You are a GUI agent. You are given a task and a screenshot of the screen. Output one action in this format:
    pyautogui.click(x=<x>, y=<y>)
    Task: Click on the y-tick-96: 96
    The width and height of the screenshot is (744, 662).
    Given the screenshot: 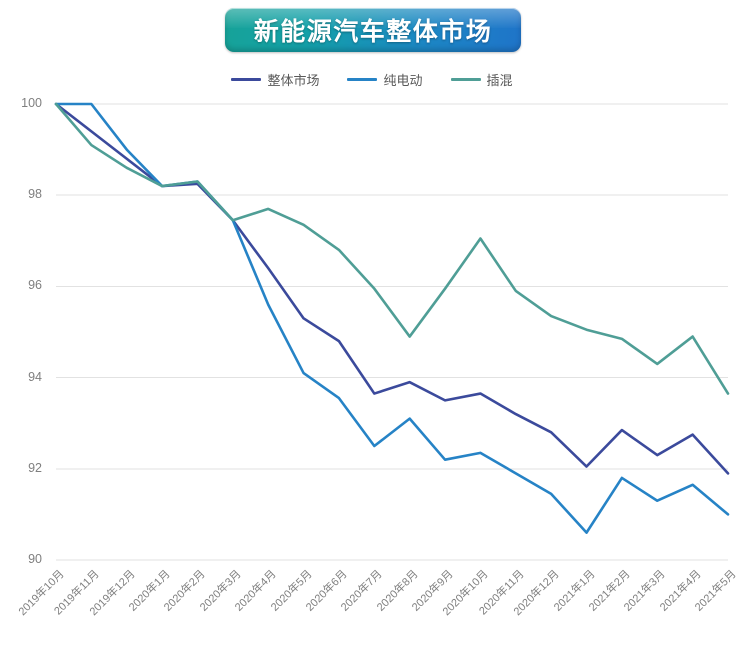 What is the action you would take?
    pyautogui.click(x=35, y=285)
    